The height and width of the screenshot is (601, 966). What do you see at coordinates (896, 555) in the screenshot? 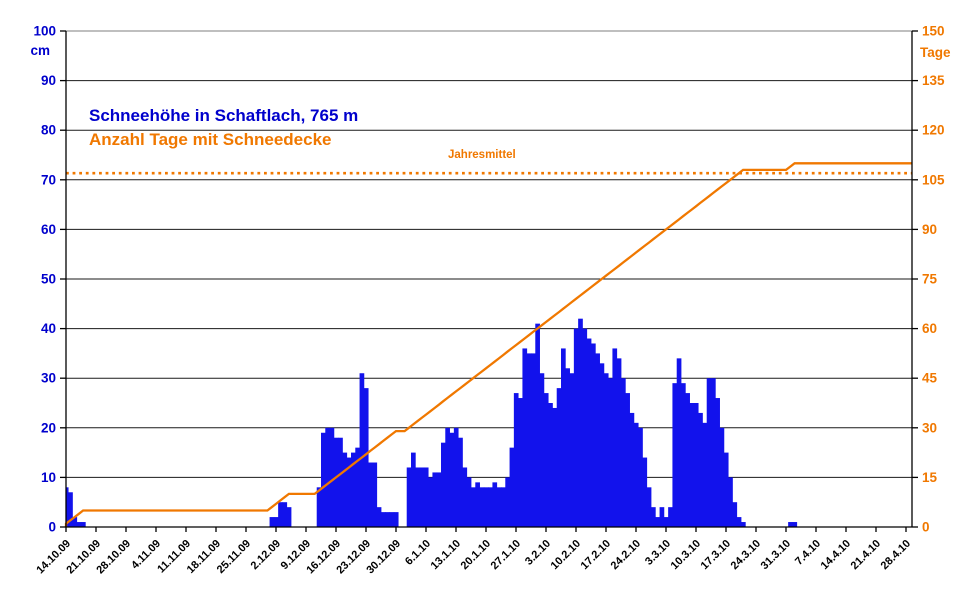
I see `x-tick-label: 28.4.10` at bounding box center [896, 555].